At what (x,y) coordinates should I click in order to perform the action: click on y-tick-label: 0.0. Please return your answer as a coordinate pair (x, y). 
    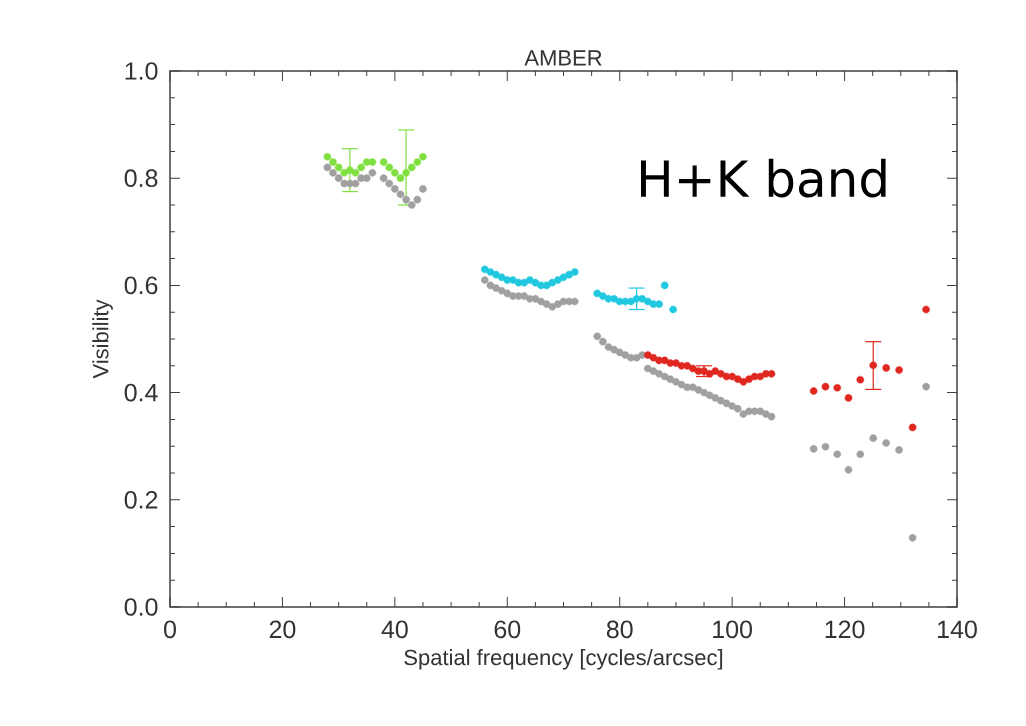
    Looking at the image, I should click on (141, 607).